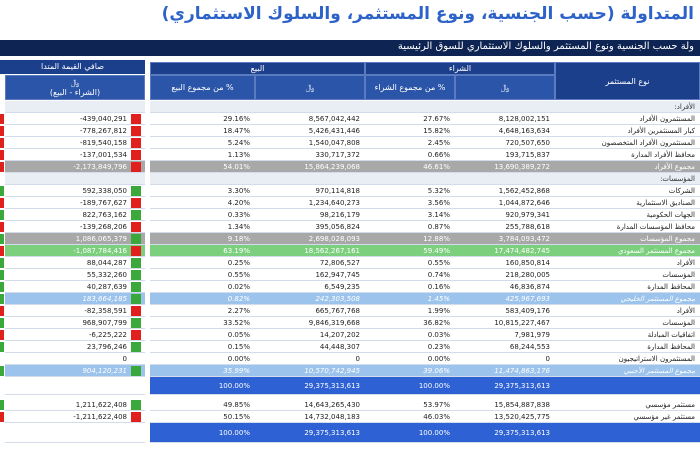 This screenshot has width=700, height=450. I want to click on cell-buy: 193,715,837, so click(505, 155).